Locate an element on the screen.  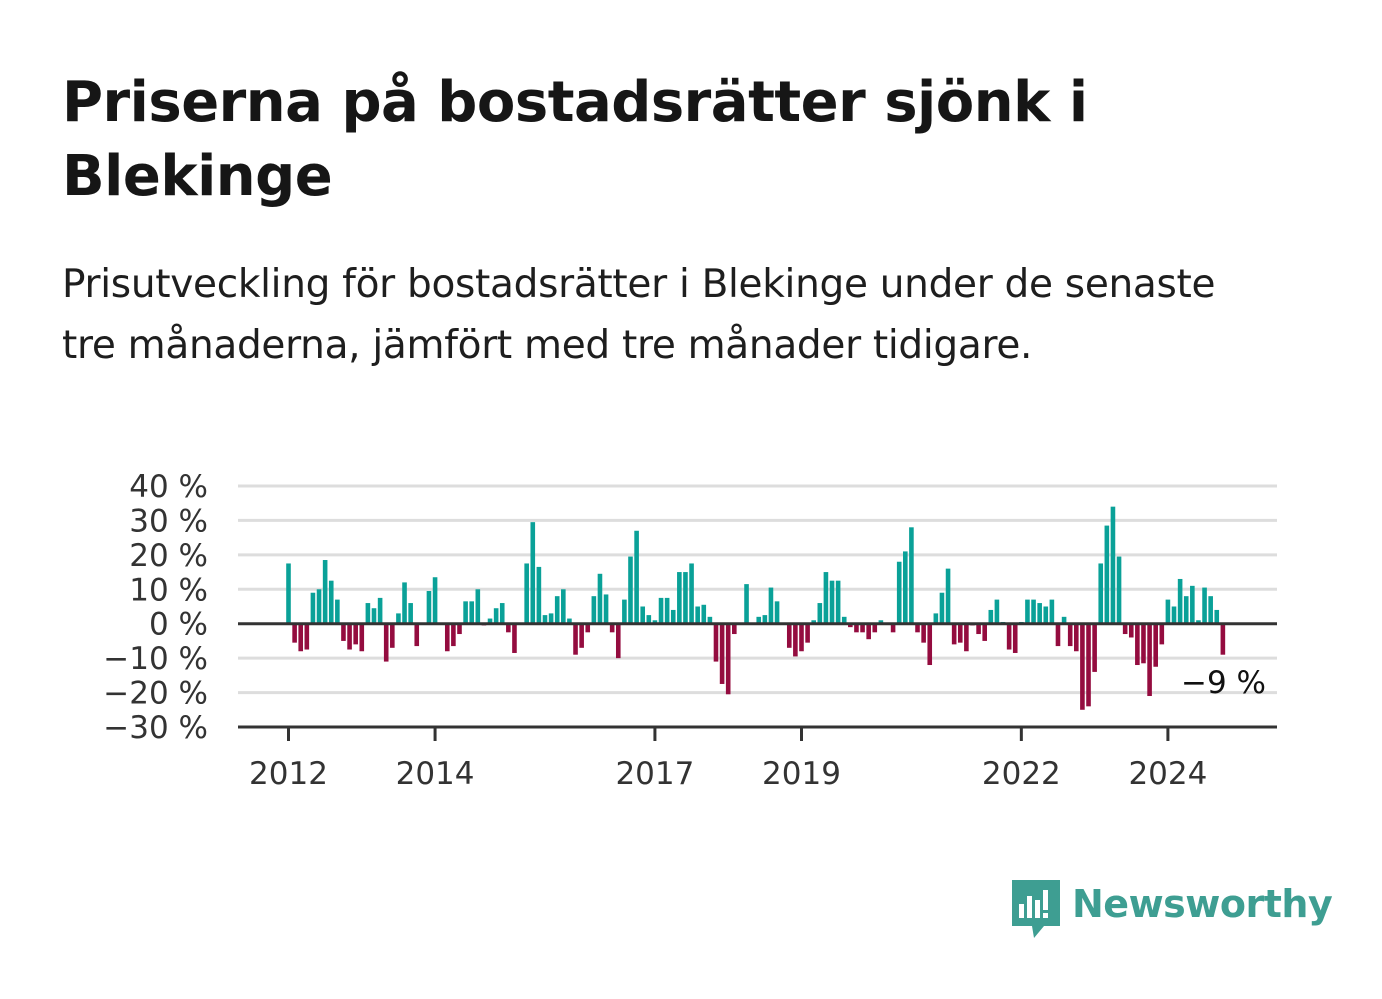
y-tick-label: 30 % is located at coordinates (168, 521).